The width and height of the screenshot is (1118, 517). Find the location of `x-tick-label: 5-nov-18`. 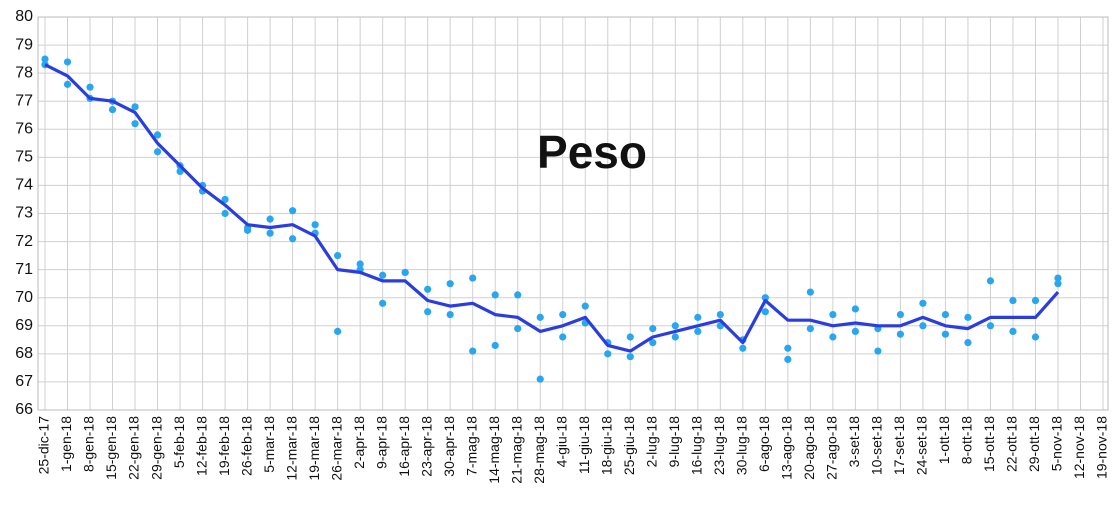

x-tick-label: 5-nov-18 is located at coordinates (1057, 443).